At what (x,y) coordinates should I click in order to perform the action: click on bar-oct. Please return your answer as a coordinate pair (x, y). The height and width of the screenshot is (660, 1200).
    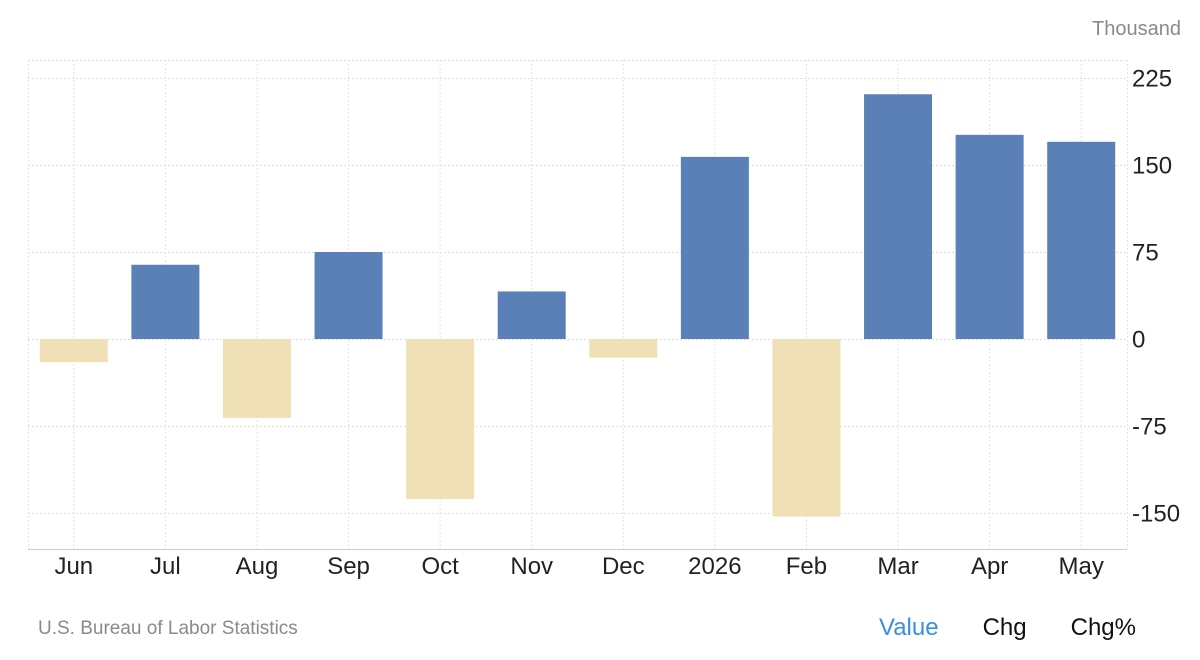
    Looking at the image, I should click on (440, 419).